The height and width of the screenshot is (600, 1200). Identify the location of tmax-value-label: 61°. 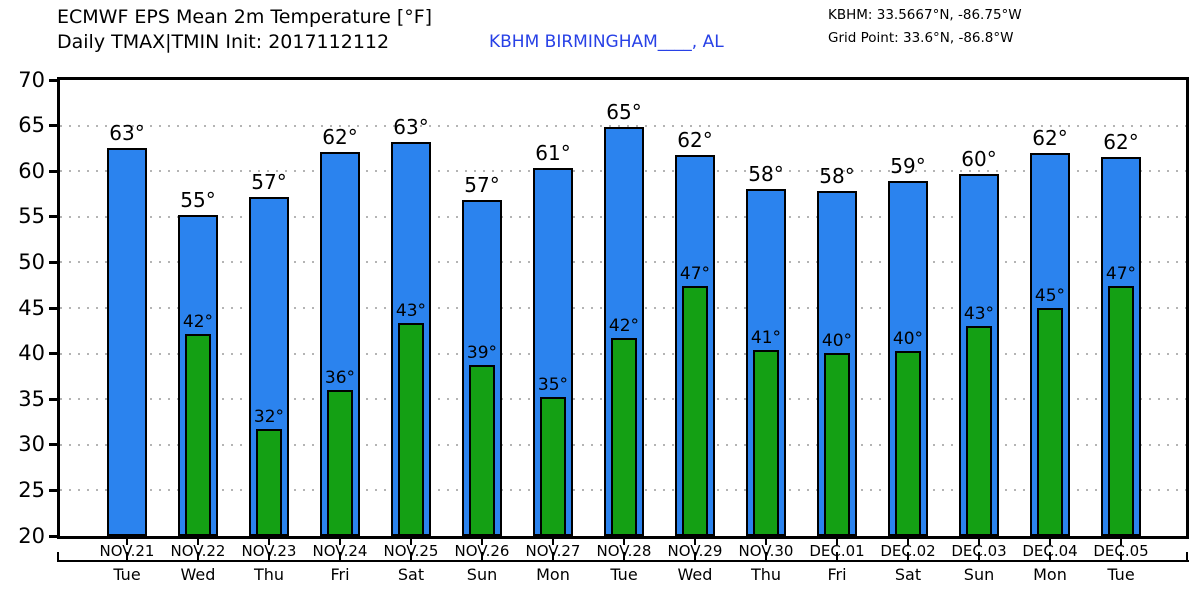
(553, 152).